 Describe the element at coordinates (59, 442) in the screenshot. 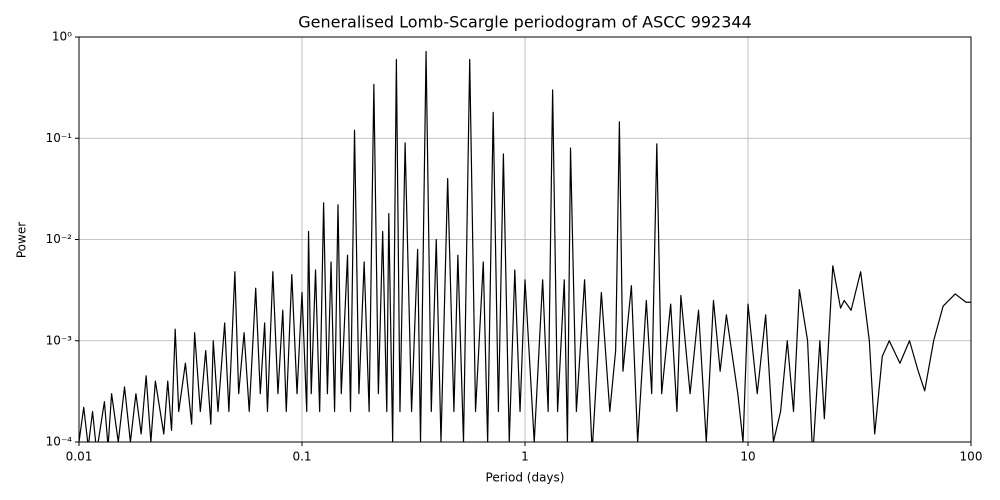

I see `y-tick-label: 10⁻⁴` at that location.